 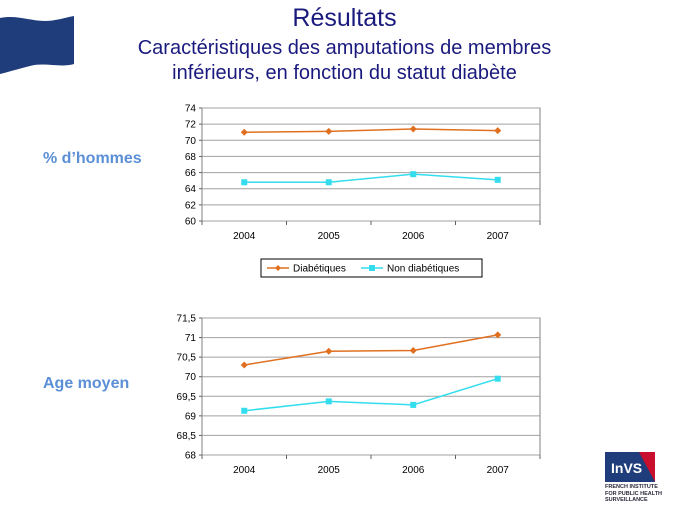 I want to click on chart2-ytick-label: 69,5, so click(x=187, y=397).